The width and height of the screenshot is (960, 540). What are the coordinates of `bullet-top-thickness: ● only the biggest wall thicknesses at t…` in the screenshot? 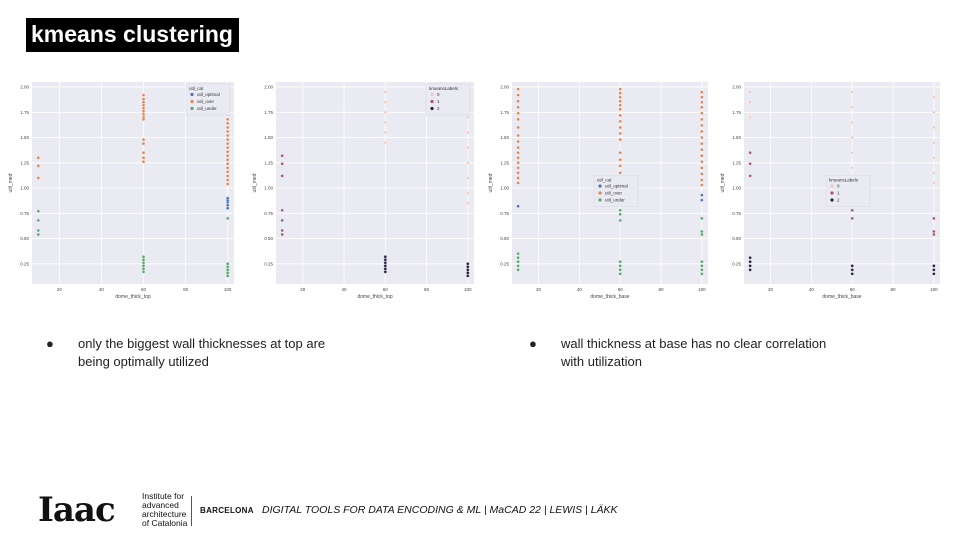 It's located at (206, 355).